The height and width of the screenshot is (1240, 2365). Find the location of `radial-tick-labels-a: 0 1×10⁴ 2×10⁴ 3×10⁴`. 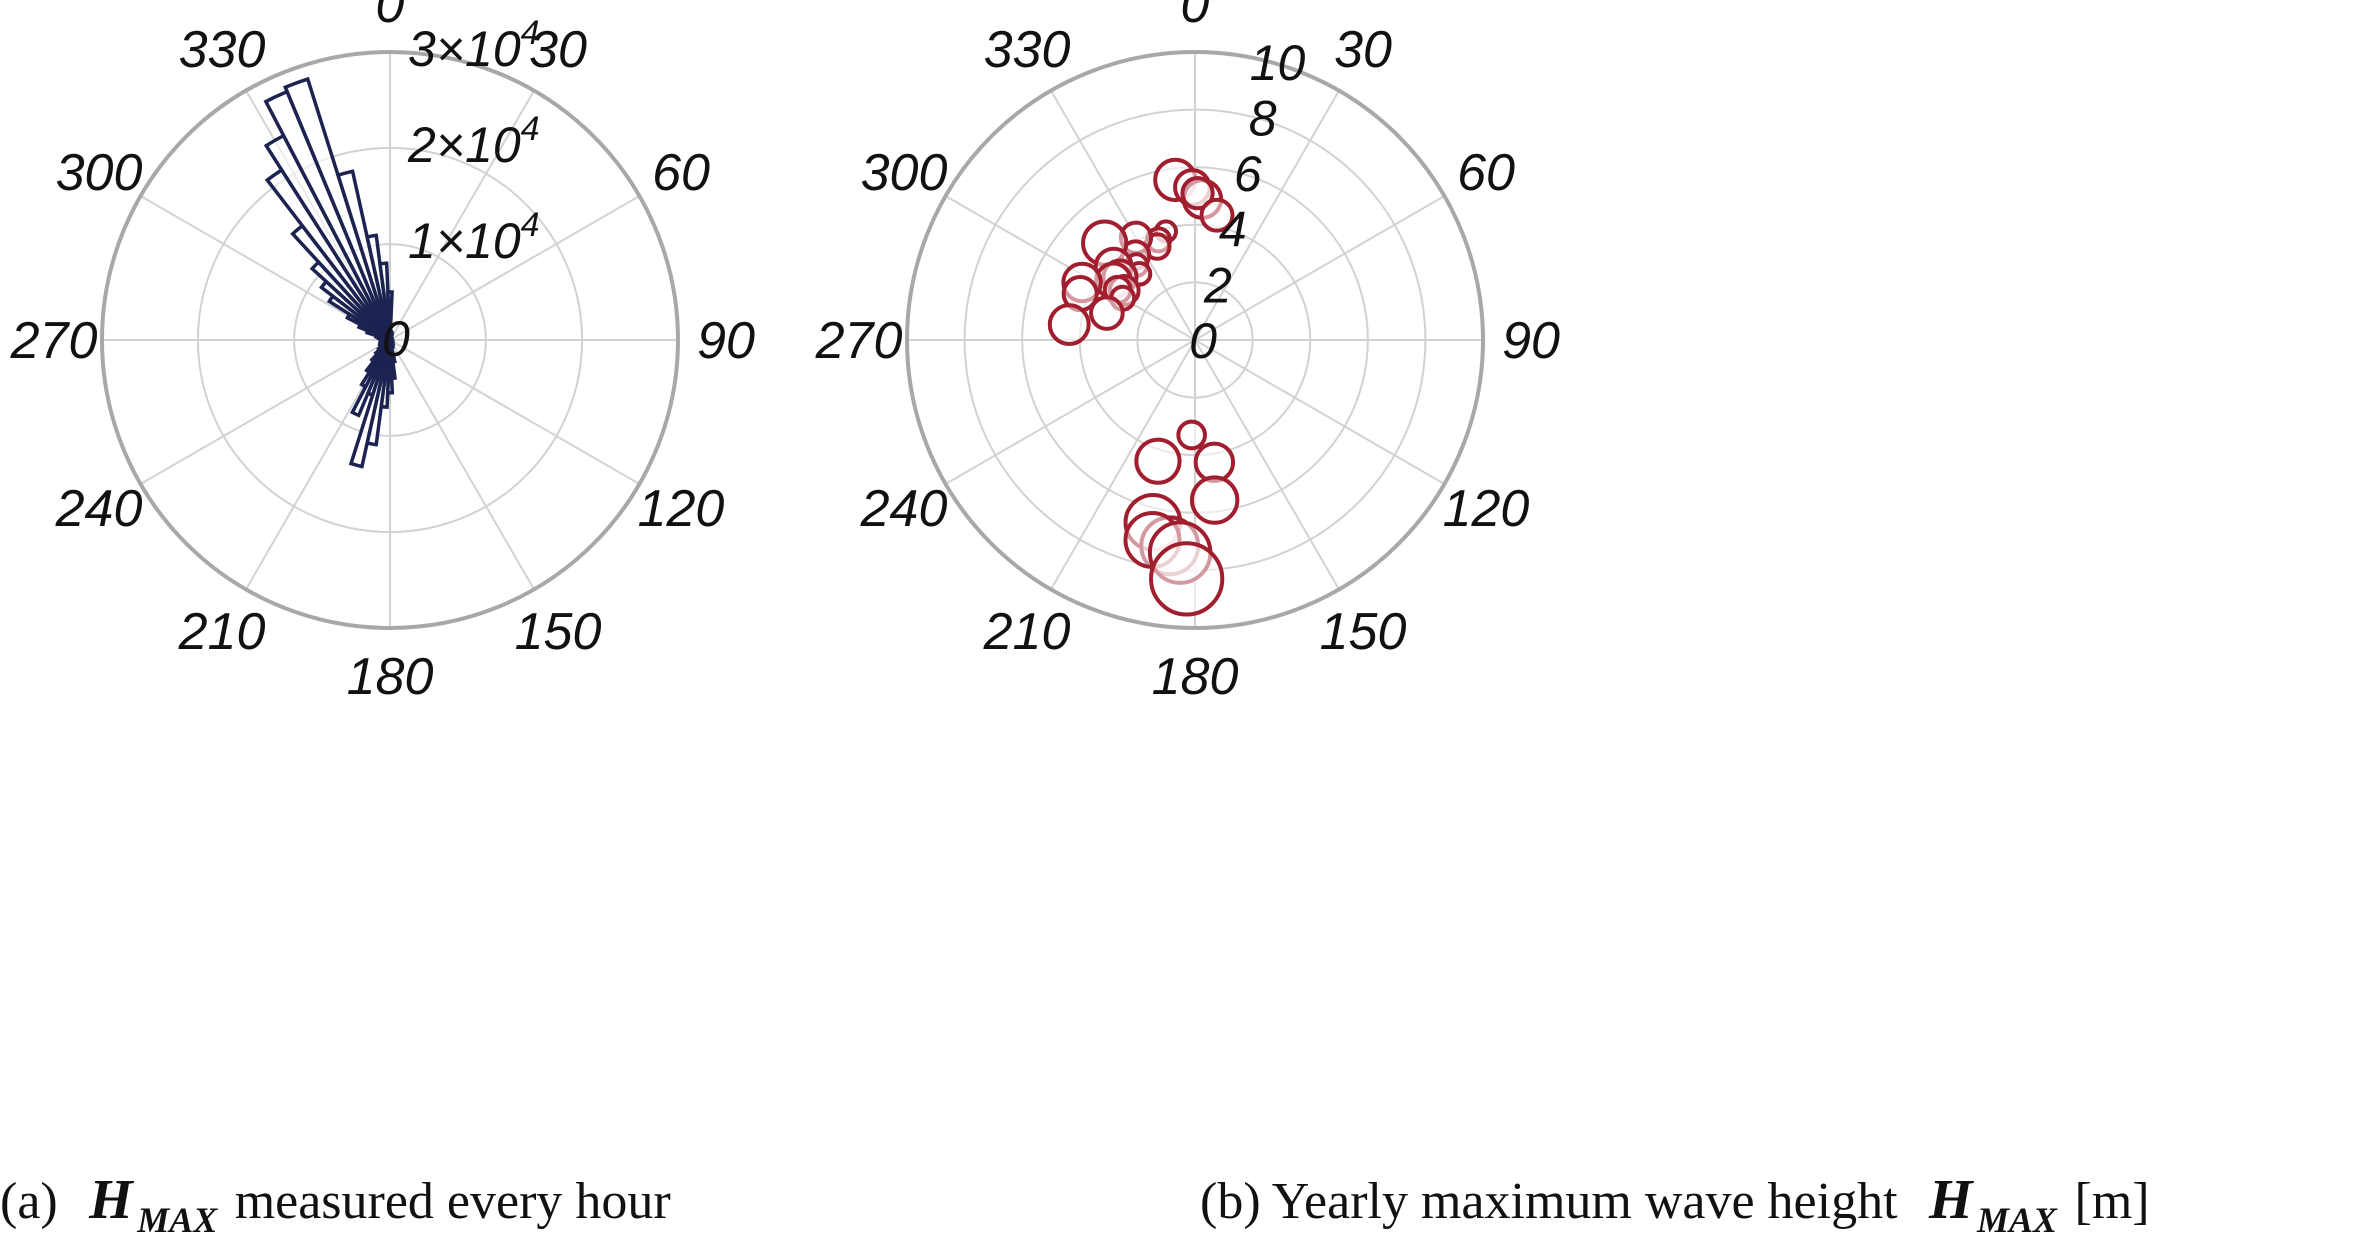

radial-tick-labels-a: 0 1×10⁴ 2×10⁴ 3×10⁴ is located at coordinates (461, 190).